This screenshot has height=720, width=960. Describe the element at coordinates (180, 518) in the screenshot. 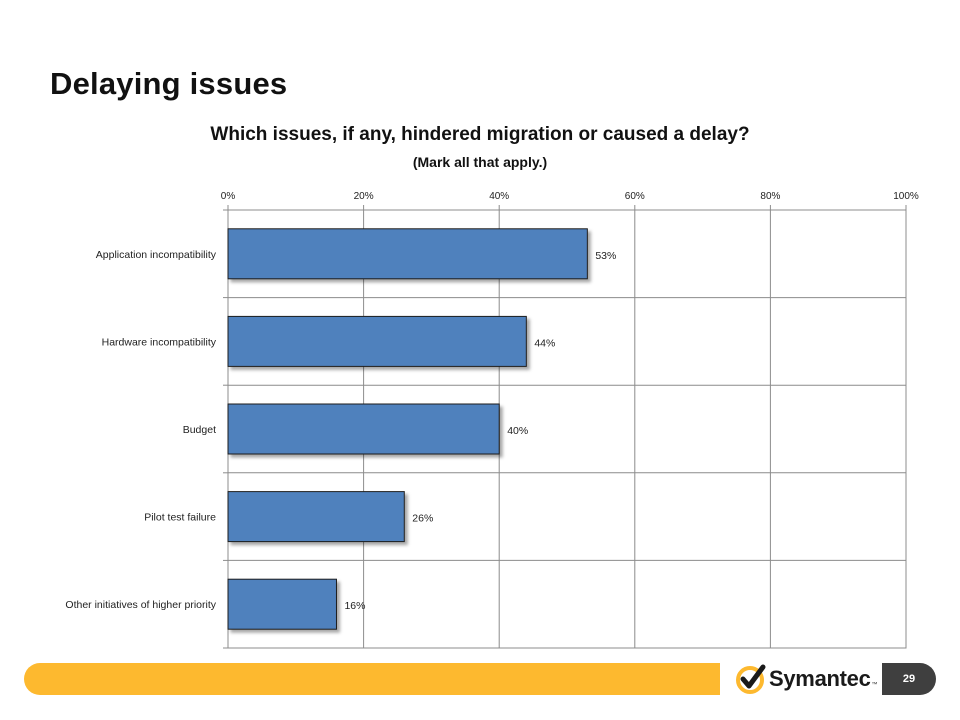

I see `category-label: Pilot test failure` at that location.